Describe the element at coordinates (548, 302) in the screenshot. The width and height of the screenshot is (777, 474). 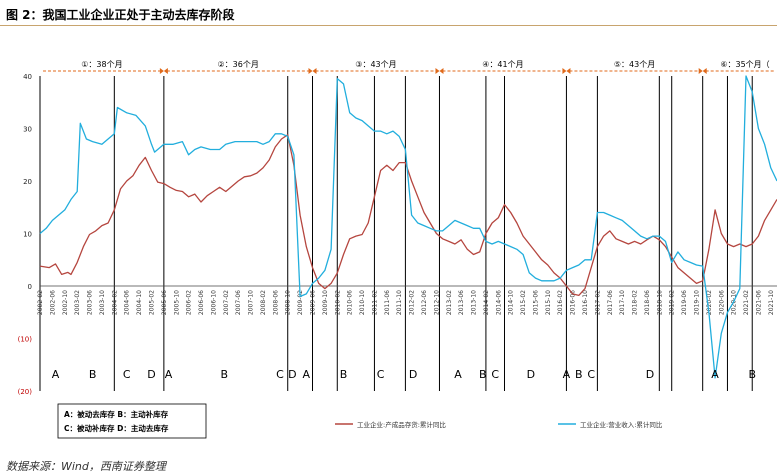
I see `x-tick-label: 2015-10` at that location.